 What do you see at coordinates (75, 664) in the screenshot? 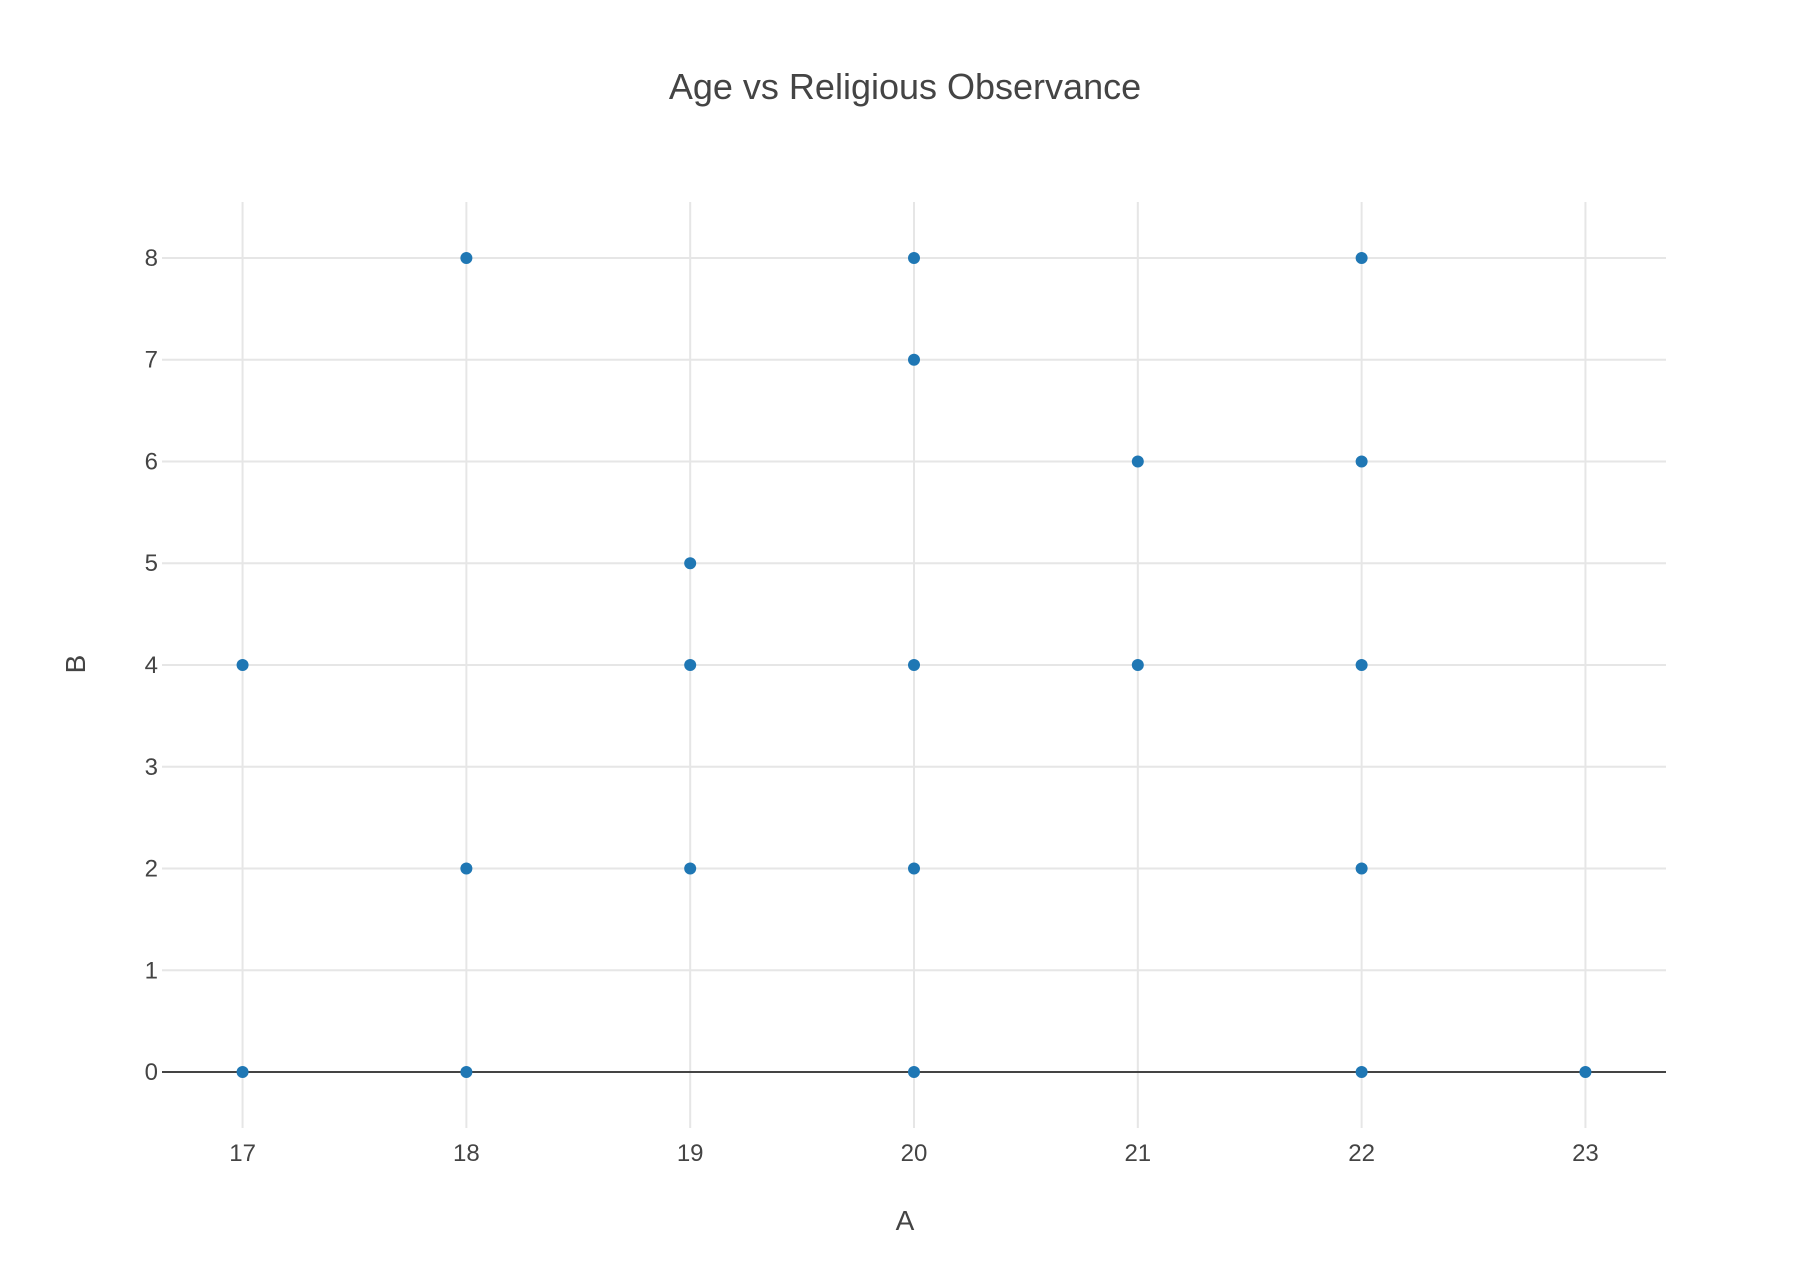
I see `y-axis-title: B` at bounding box center [75, 664].